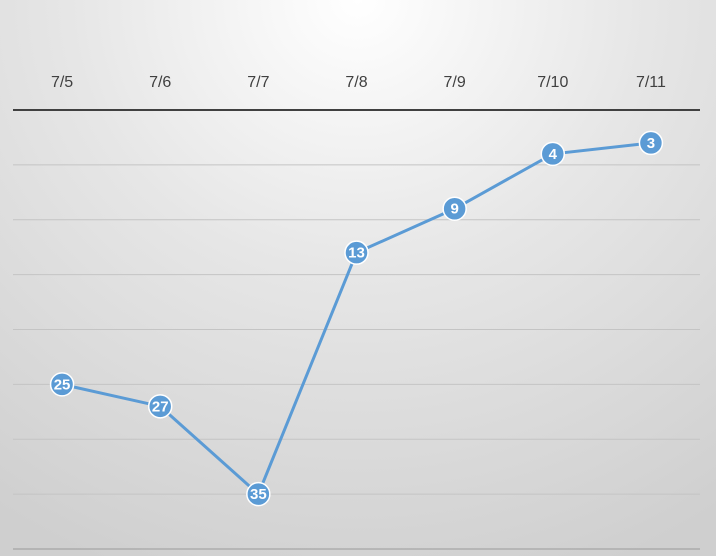 This screenshot has width=716, height=556. Describe the element at coordinates (552, 82) in the screenshot. I see `x-tick-label: 7/10` at that location.